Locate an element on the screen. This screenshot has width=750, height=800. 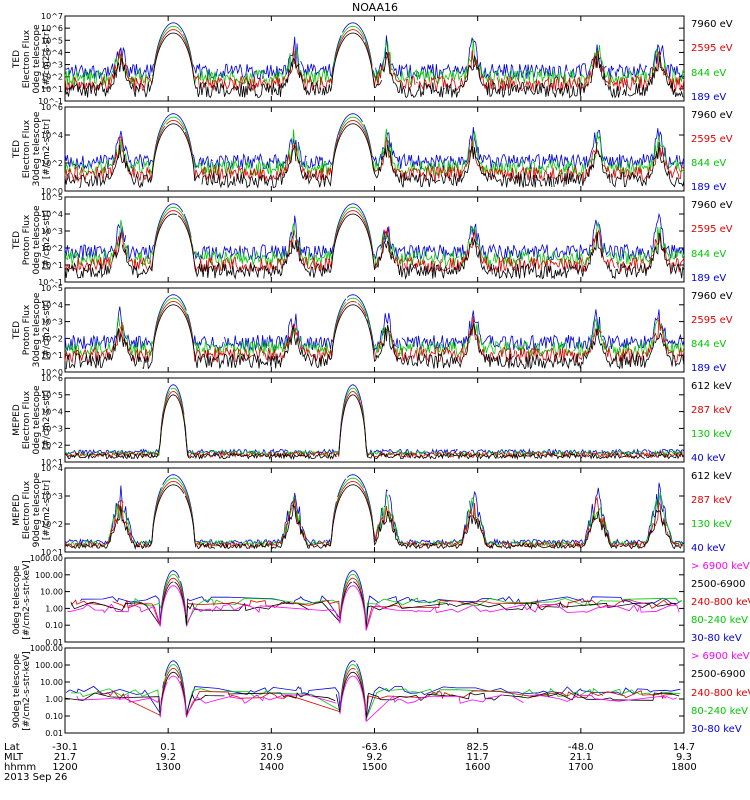
y-tick-label: 1000.00 is located at coordinates (46, 648).